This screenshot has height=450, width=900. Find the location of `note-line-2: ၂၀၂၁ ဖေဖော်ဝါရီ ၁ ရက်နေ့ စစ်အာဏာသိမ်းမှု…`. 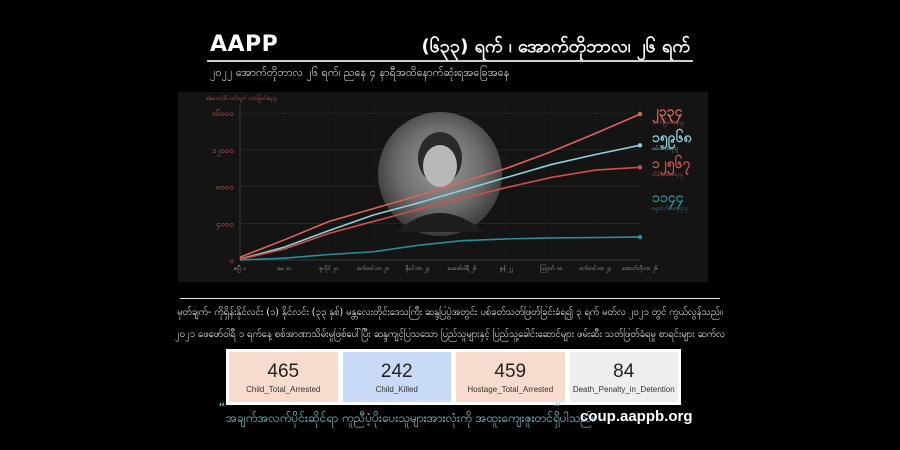

note-line-2: ၂၀၂၁ ဖေဖော်ဝါရီ ၁ ရက်နေ့ စစ်အာဏာသိမ်းမှု… is located at coordinates (450, 334).